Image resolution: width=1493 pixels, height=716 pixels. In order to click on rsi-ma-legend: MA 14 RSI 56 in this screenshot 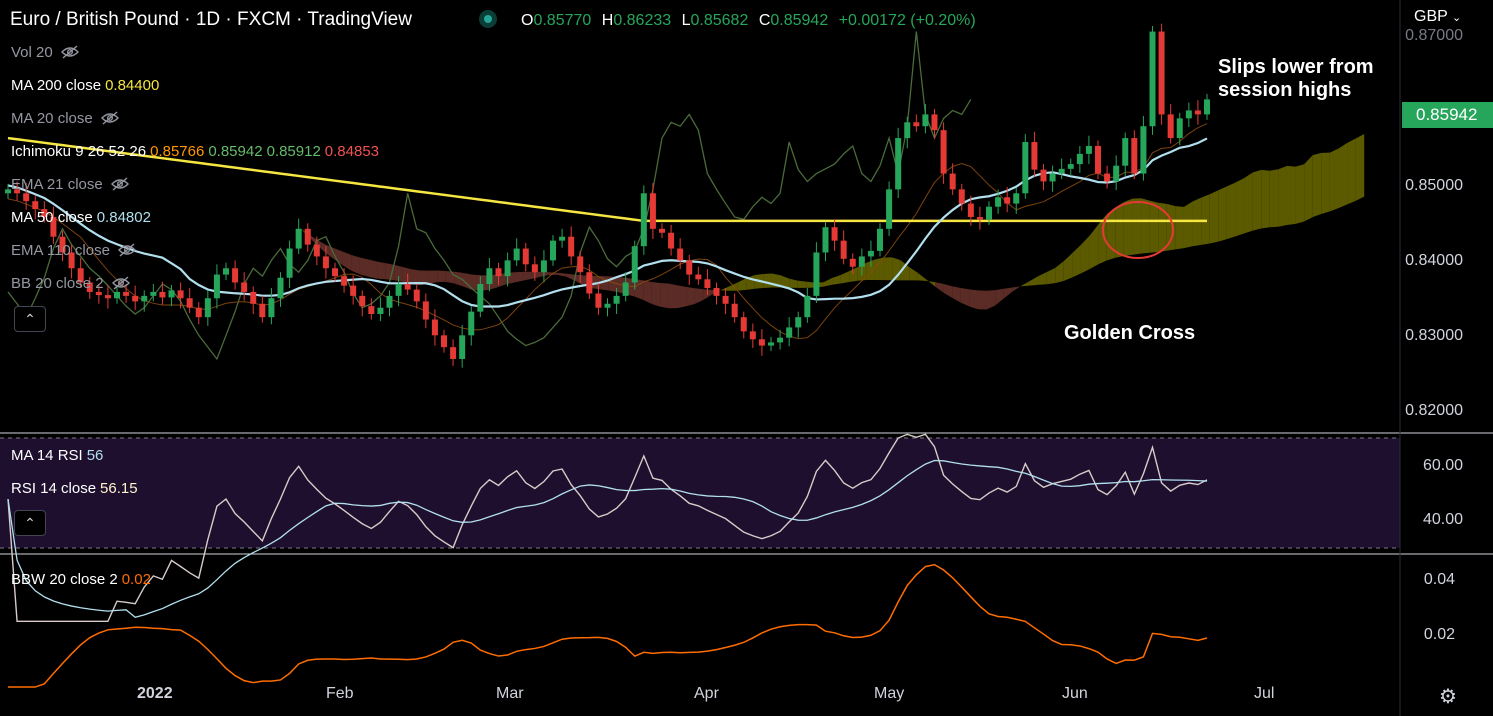, I will do `click(57, 455)`.